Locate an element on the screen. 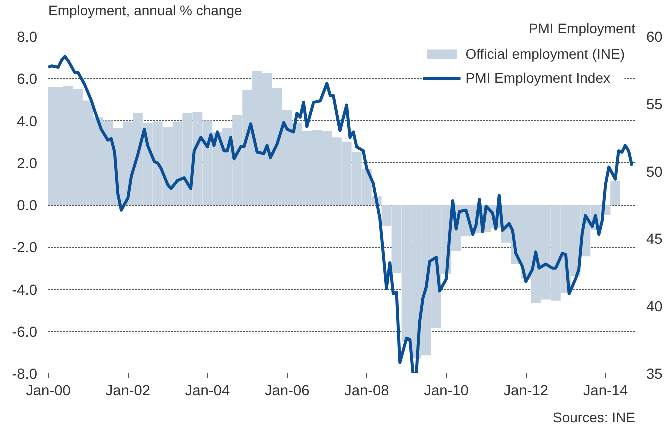  y-tick-label: -4.0 is located at coordinates (25, 290).